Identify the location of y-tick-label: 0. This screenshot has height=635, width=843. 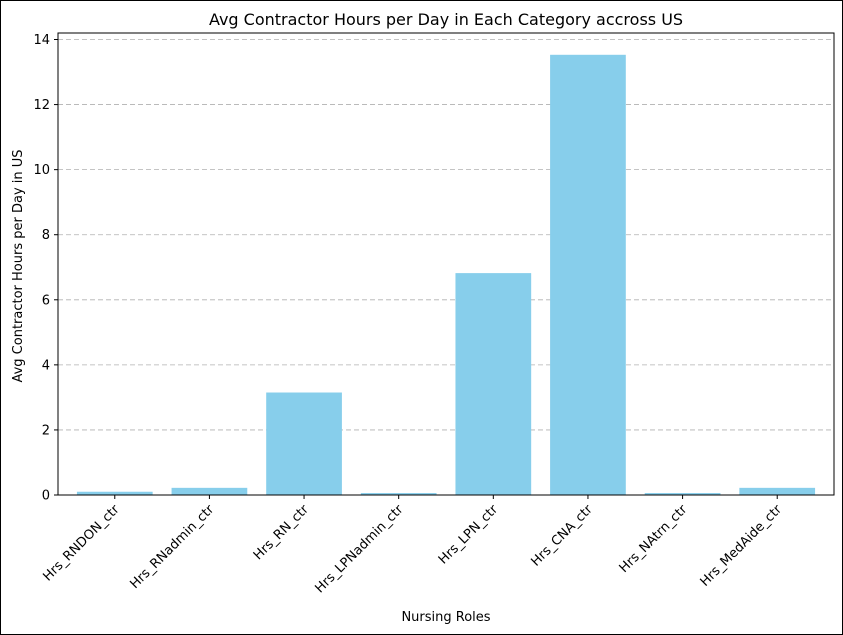
(46, 496).